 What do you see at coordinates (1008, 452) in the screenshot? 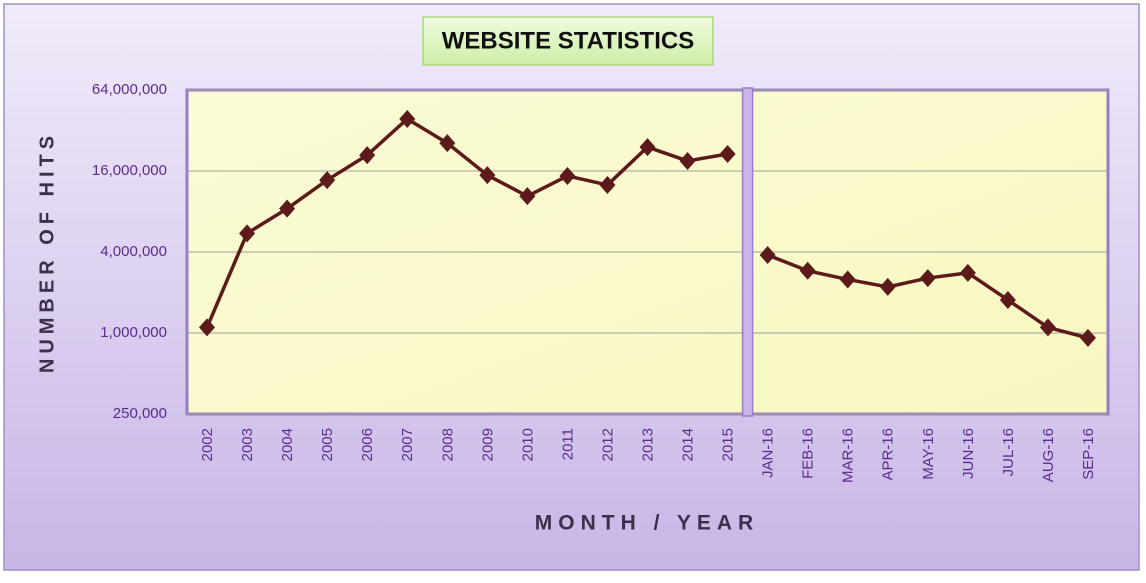
I see `x-tick-label: JUL-16` at bounding box center [1008, 452].